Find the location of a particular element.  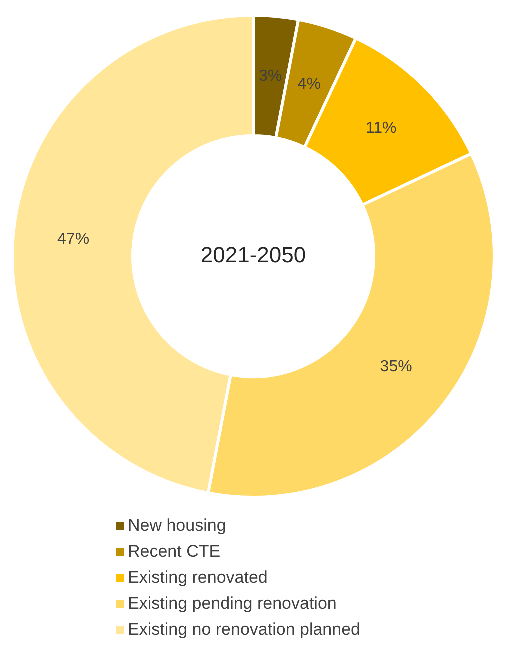

data-label: 3% is located at coordinates (270, 76).